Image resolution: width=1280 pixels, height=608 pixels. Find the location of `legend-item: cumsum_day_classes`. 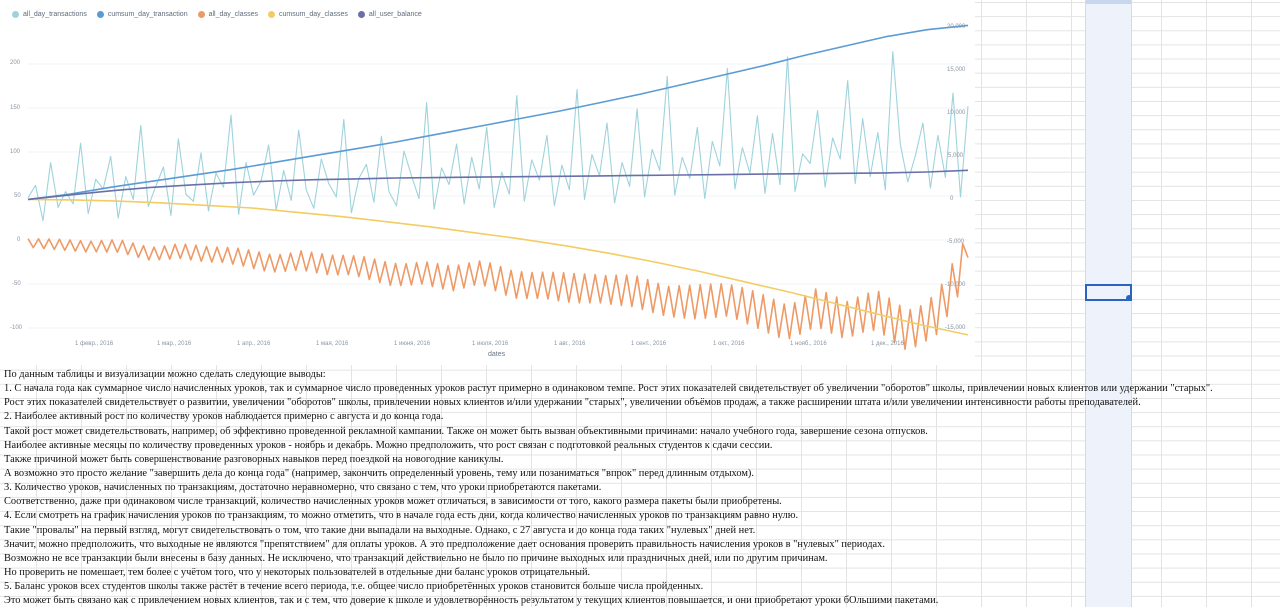

legend-item: cumsum_day_classes is located at coordinates (308, 14).